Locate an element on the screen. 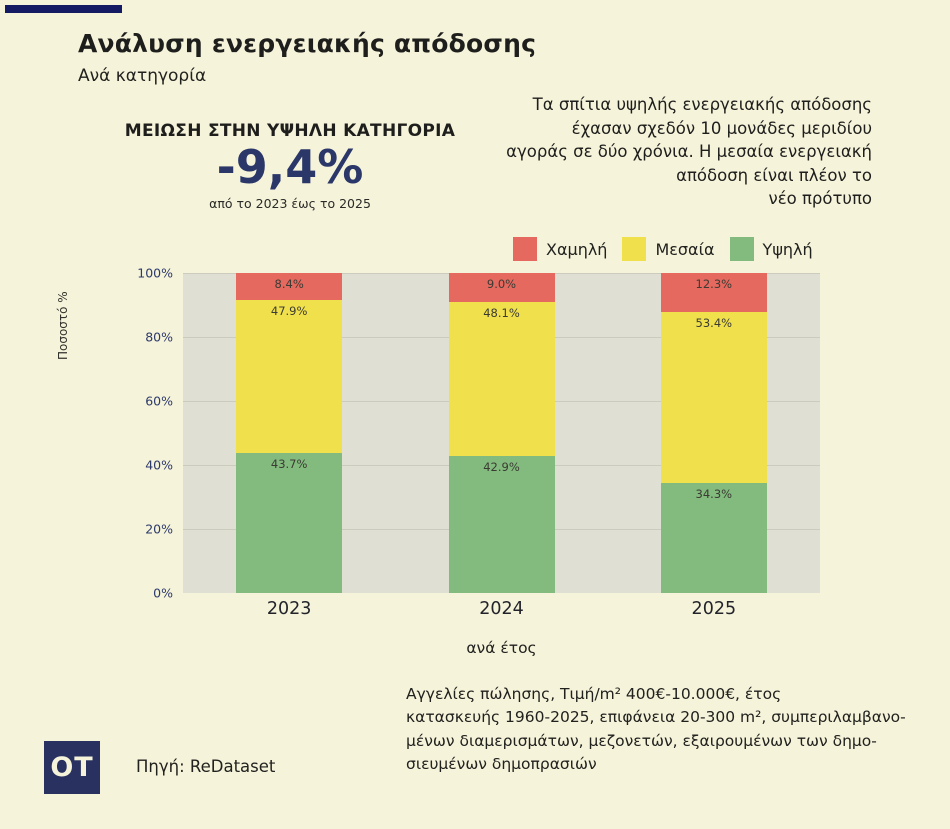 The height and width of the screenshot is (829, 950). y-tick-label: 40% is located at coordinates (159, 465).